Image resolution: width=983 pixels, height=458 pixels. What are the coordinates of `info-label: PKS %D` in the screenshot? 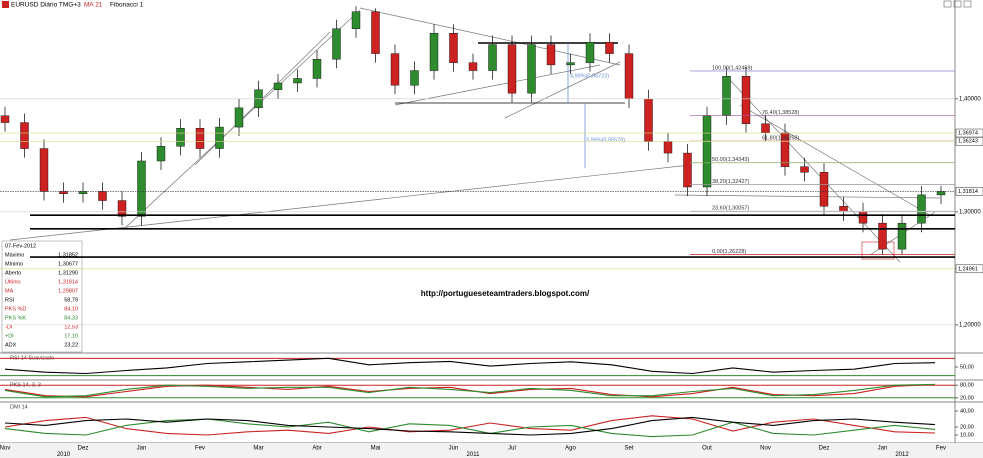 It's located at (15, 309).